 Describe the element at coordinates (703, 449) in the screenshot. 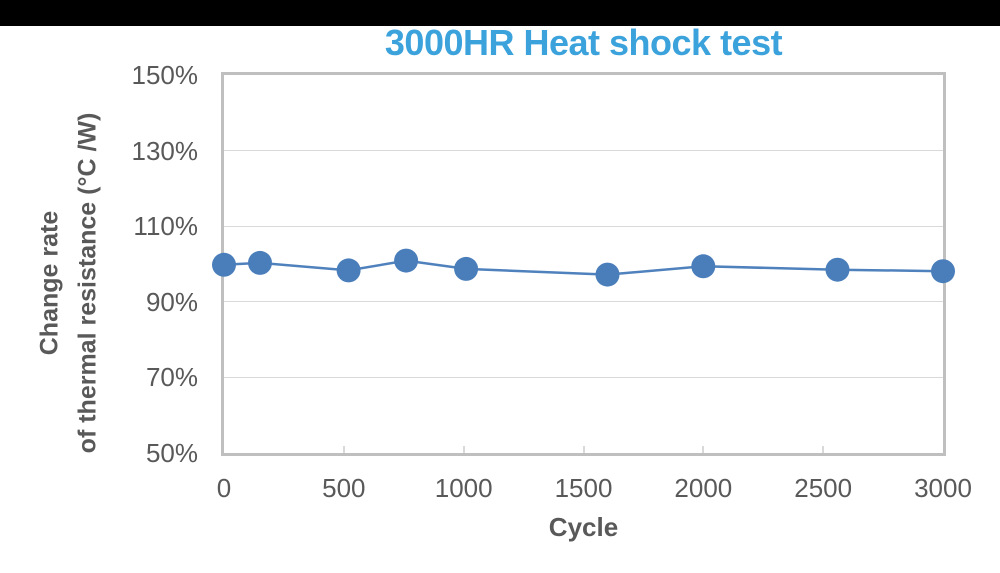

I see `x-axis-tick-mark-2000` at that location.